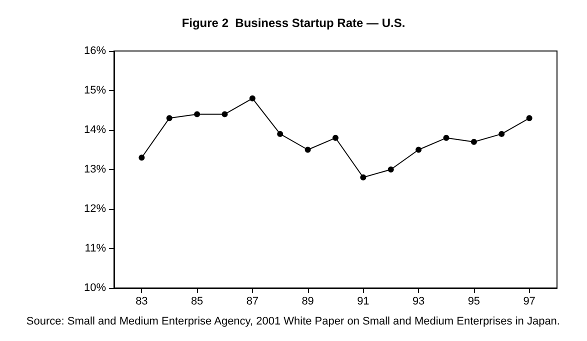 The height and width of the screenshot is (341, 587). Describe the element at coordinates (418, 302) in the screenshot. I see `x-tick-label: 93` at that location.